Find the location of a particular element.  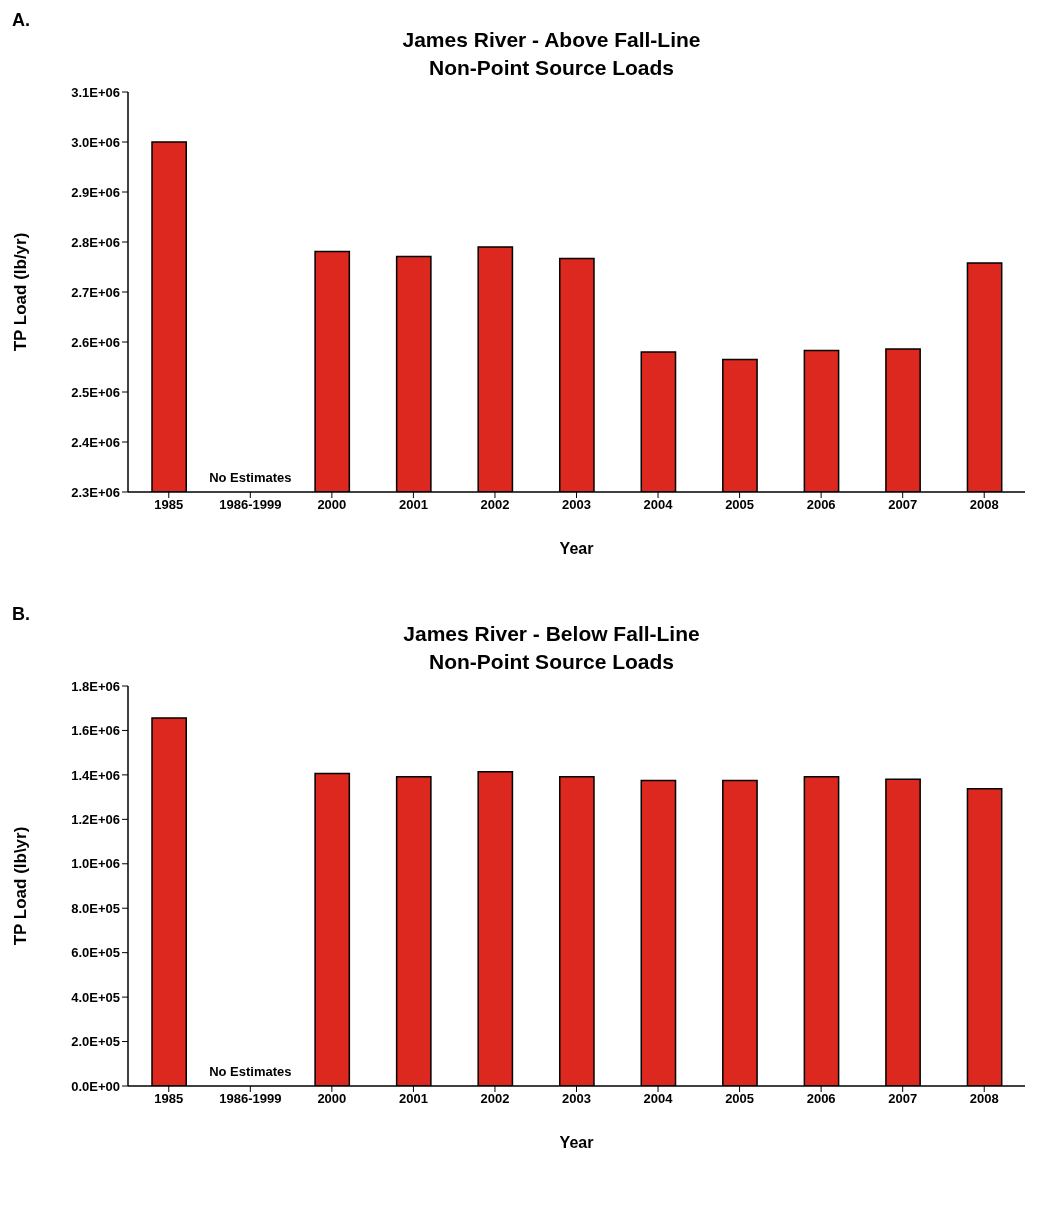

y-tick-label: 2.7E+06 is located at coordinates (95, 292).